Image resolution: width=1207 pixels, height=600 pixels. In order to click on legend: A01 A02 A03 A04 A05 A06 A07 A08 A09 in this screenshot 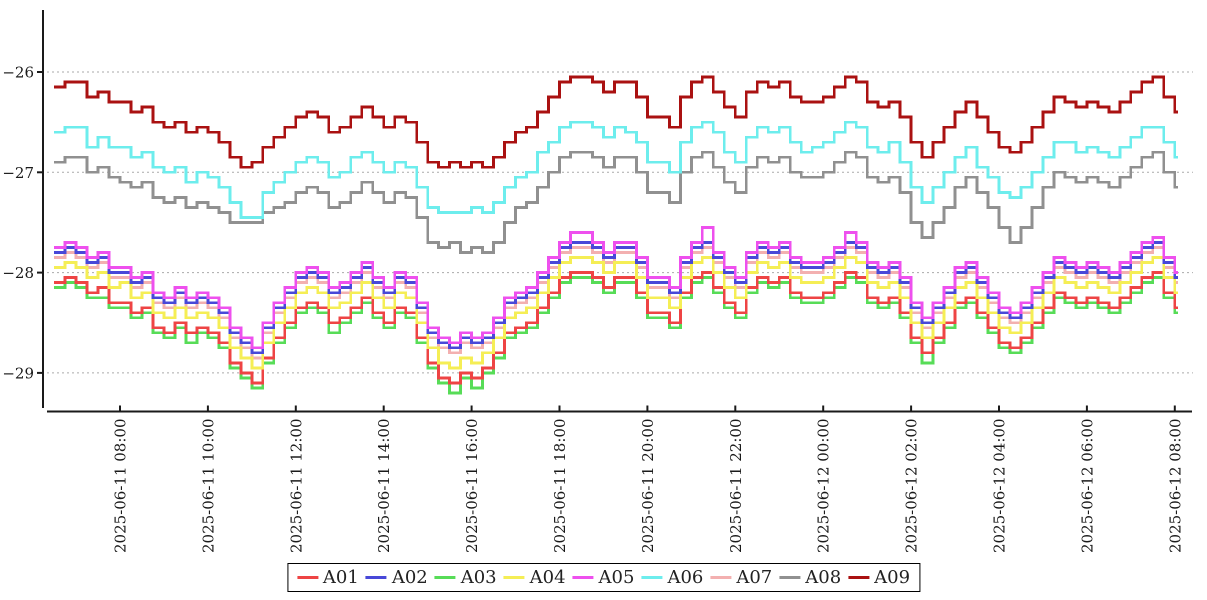, I will do `click(603, 577)`.